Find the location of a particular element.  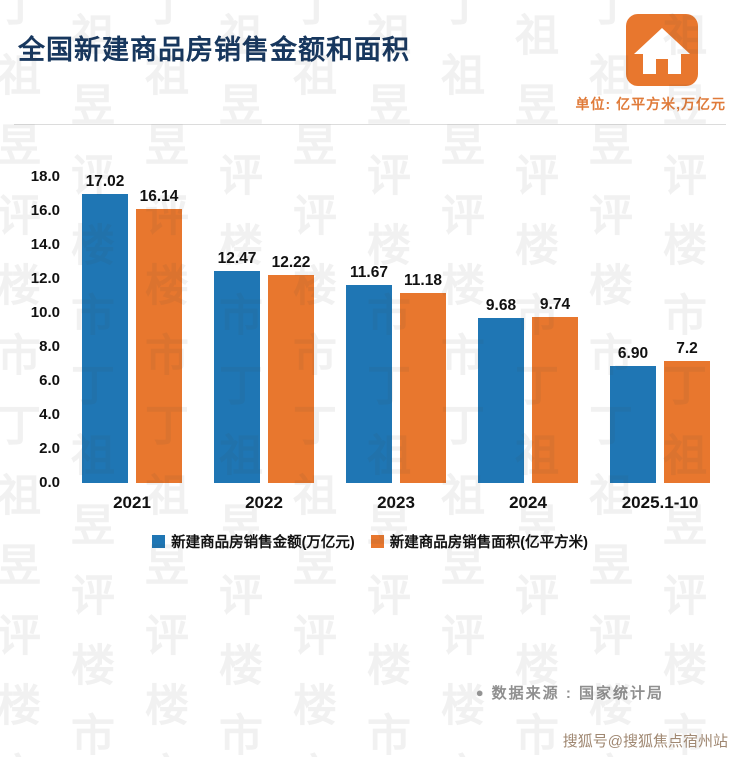

bar-value-label: 16.14 is located at coordinates (159, 196).